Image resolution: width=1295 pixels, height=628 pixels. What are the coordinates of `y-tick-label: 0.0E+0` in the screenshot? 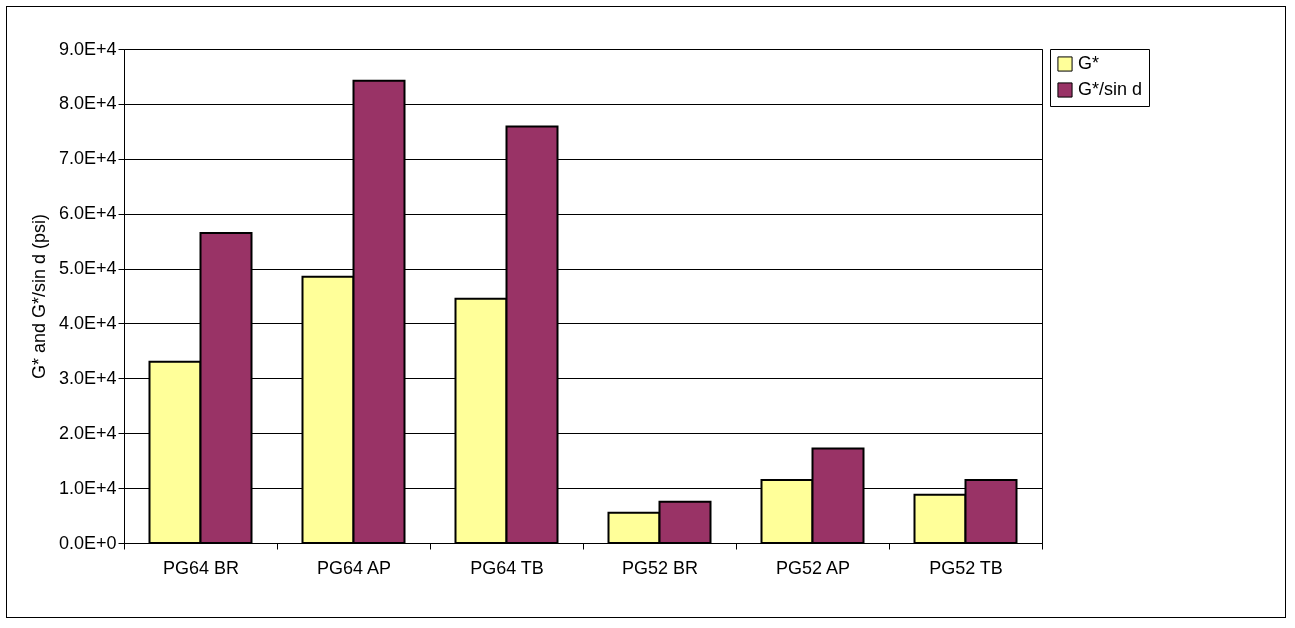 It's located at (87, 542).